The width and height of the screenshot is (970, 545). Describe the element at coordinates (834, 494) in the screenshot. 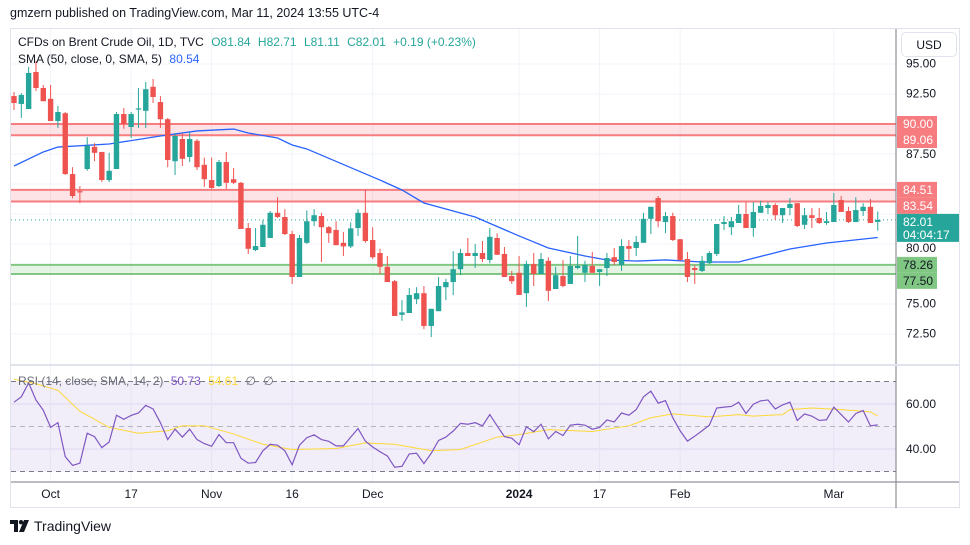

I see `time-tick-label: Mar` at that location.